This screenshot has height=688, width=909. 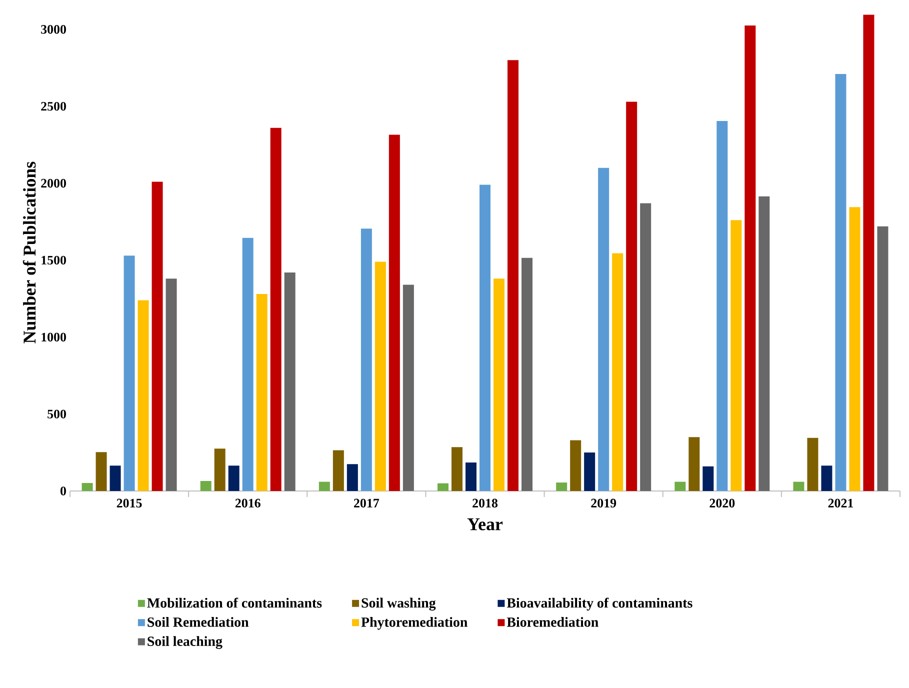 I want to click on x-tick-label: 2021, so click(x=841, y=503).